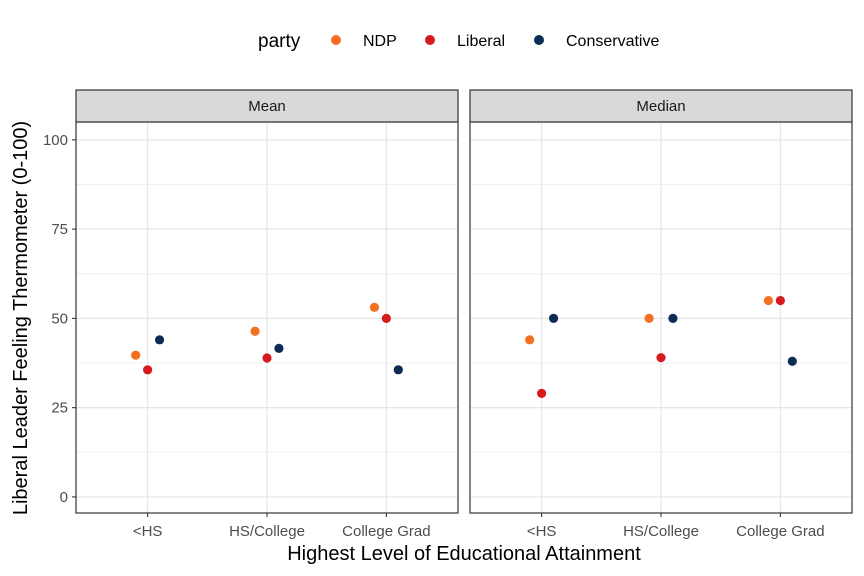  Describe the element at coordinates (386, 531) in the screenshot. I see `x-tick-label-mean: College Grad` at that location.